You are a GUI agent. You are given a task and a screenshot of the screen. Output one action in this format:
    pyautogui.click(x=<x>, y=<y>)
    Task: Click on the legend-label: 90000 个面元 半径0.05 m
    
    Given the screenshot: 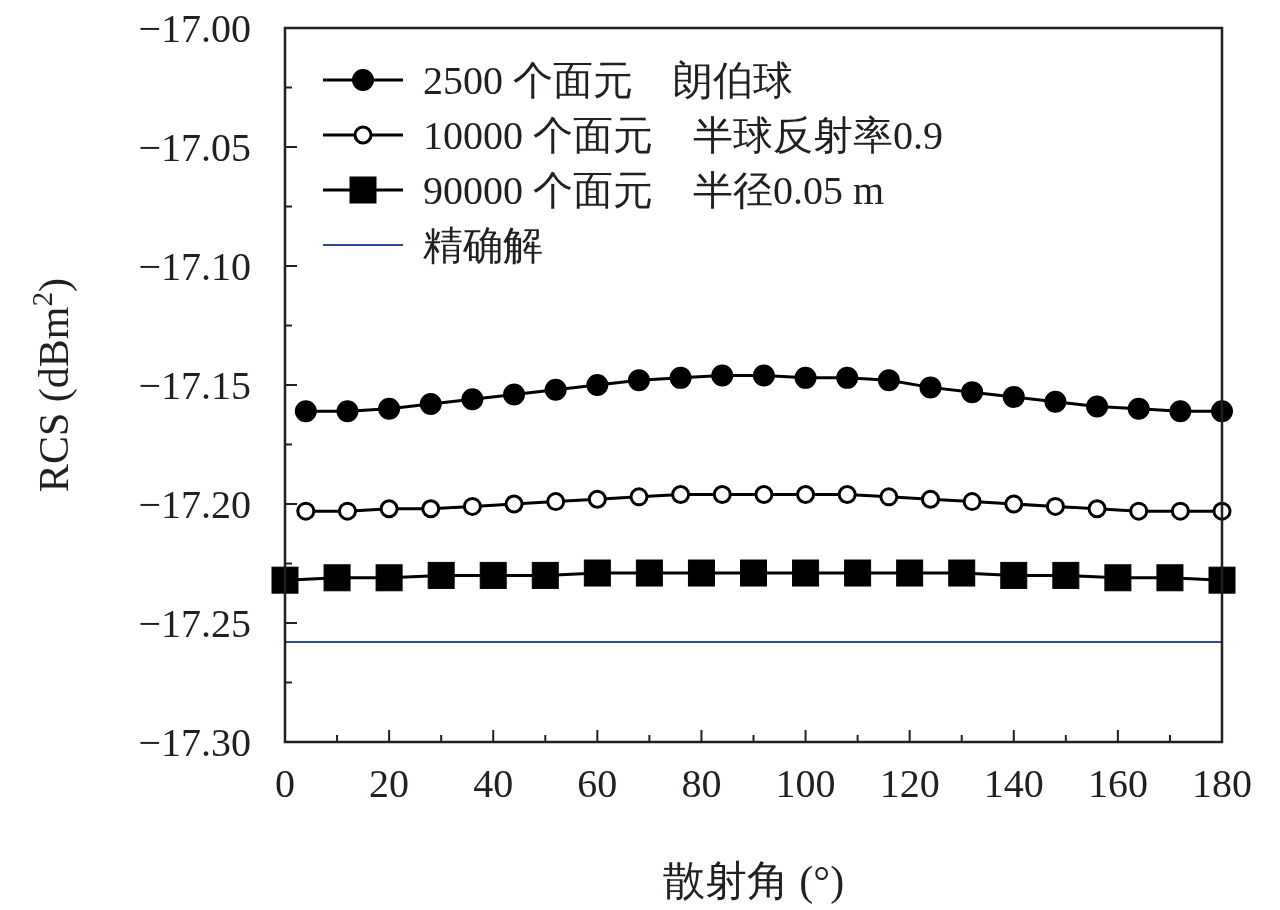 What is the action you would take?
    pyautogui.click(x=654, y=190)
    